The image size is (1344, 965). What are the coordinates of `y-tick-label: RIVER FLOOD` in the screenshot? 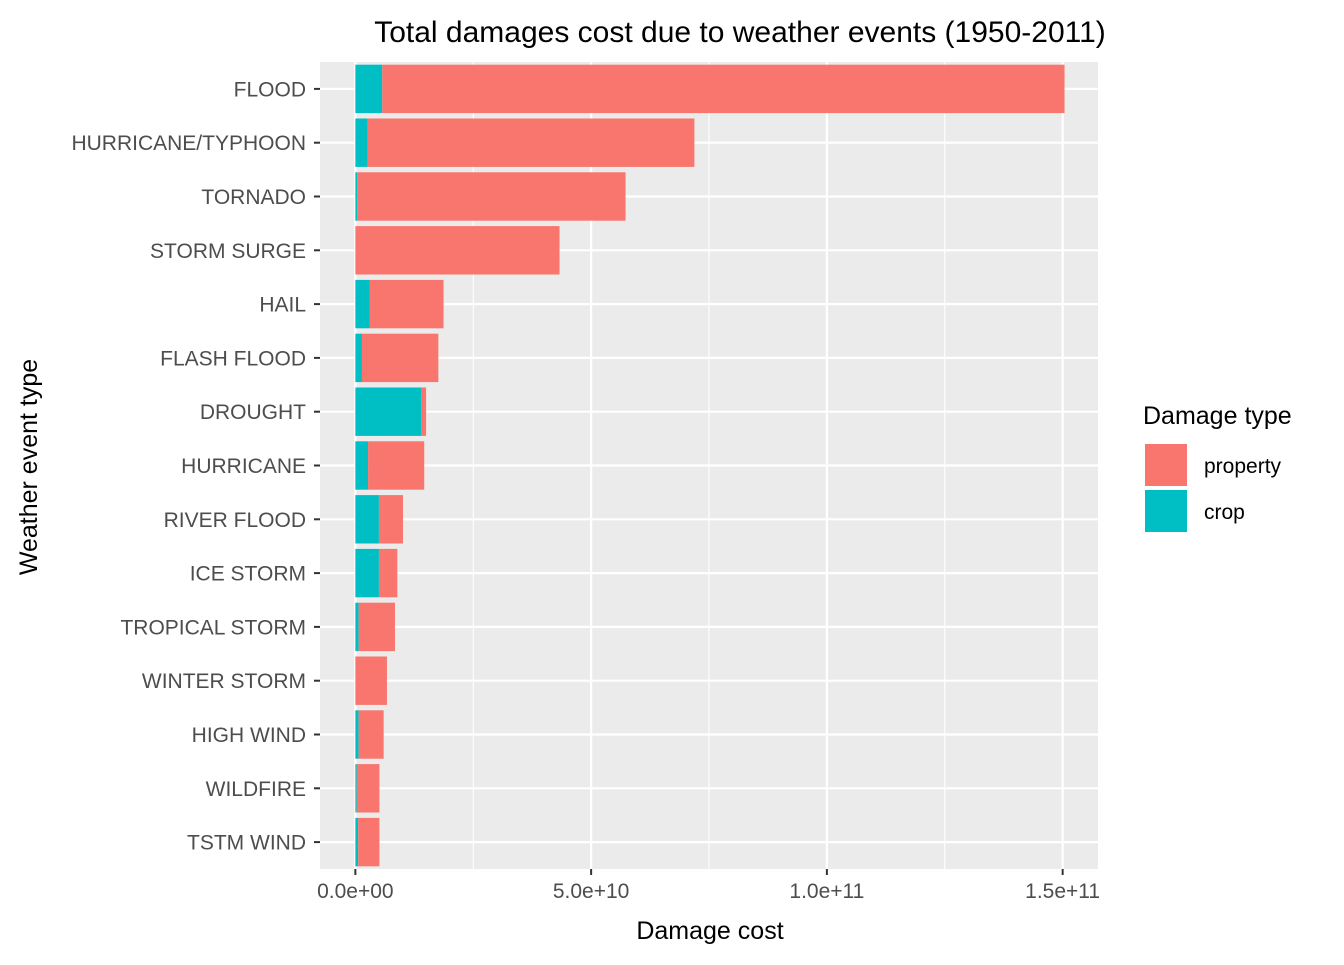 It's located at (235, 520).